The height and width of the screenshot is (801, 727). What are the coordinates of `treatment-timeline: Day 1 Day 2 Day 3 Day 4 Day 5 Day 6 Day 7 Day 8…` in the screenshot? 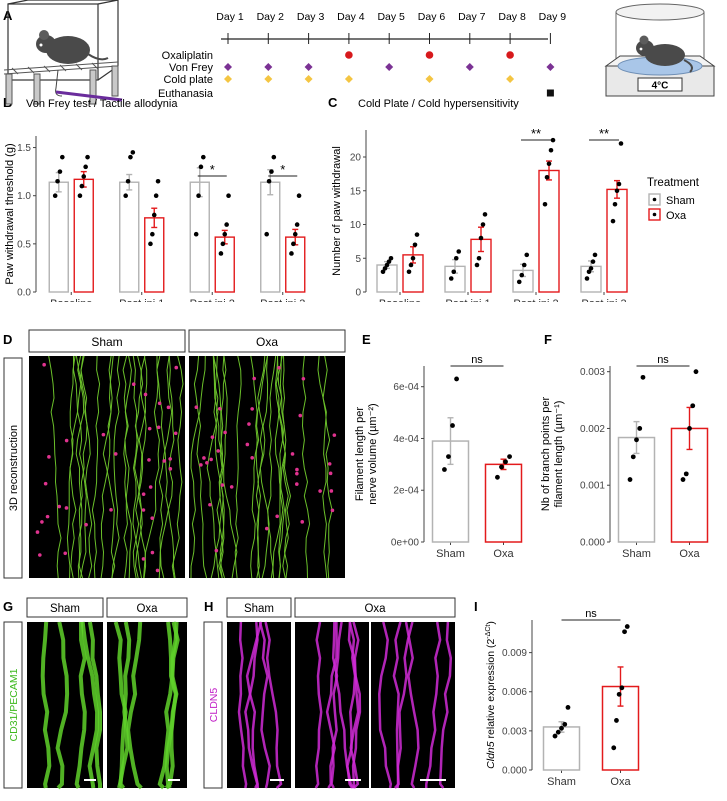 It's located at (362, 55).